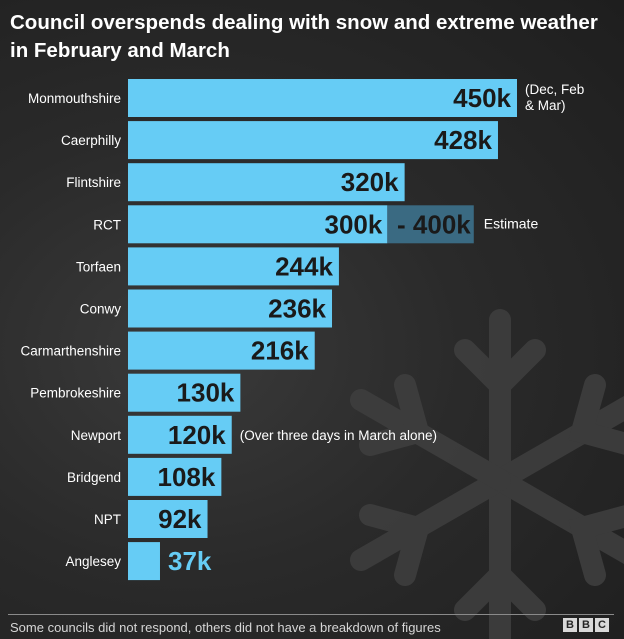  I want to click on value-label: 216k, so click(280, 351).